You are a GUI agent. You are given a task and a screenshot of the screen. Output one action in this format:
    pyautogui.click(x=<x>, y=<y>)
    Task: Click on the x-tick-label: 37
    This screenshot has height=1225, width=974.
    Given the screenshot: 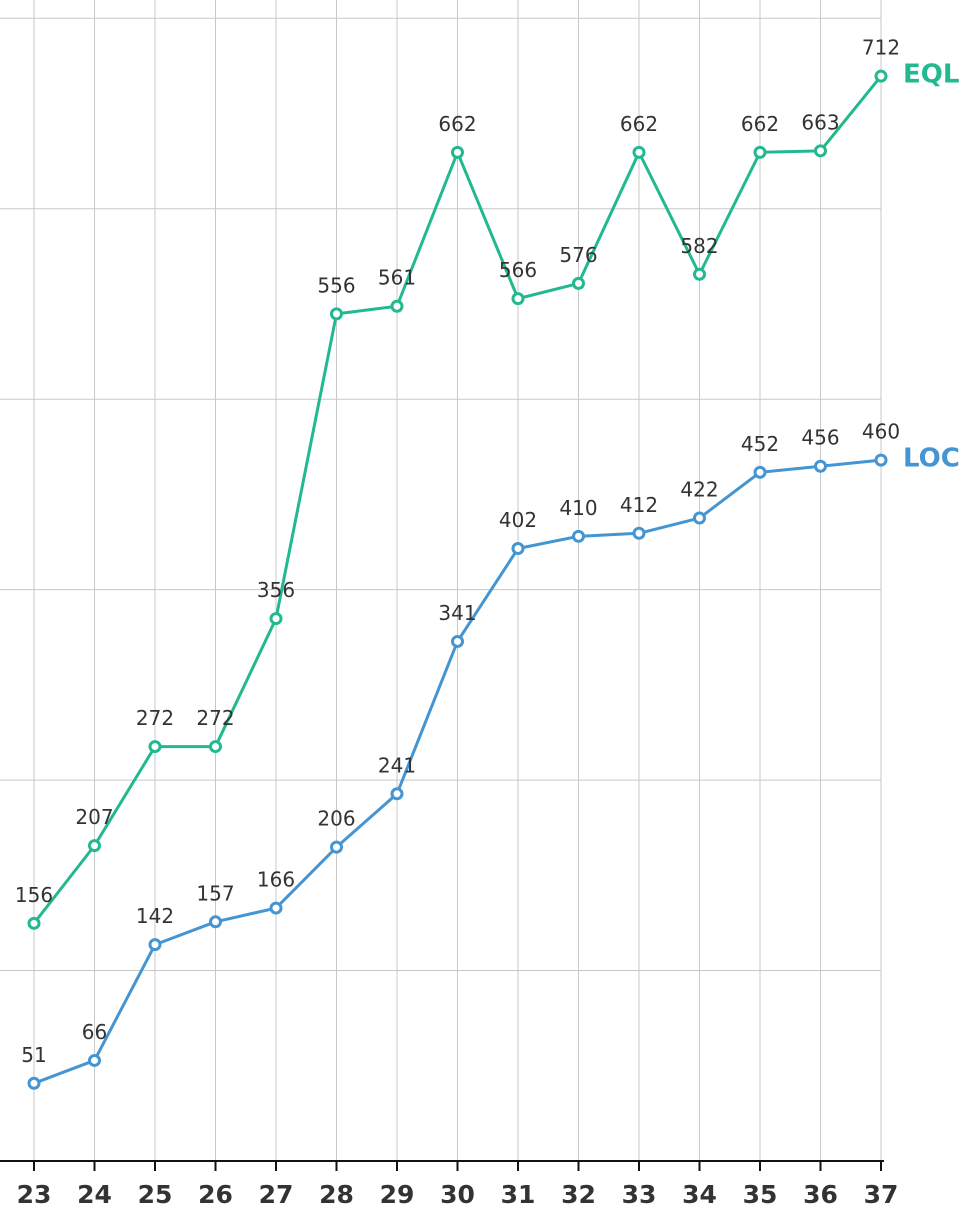 What is the action you would take?
    pyautogui.click(x=881, y=1194)
    